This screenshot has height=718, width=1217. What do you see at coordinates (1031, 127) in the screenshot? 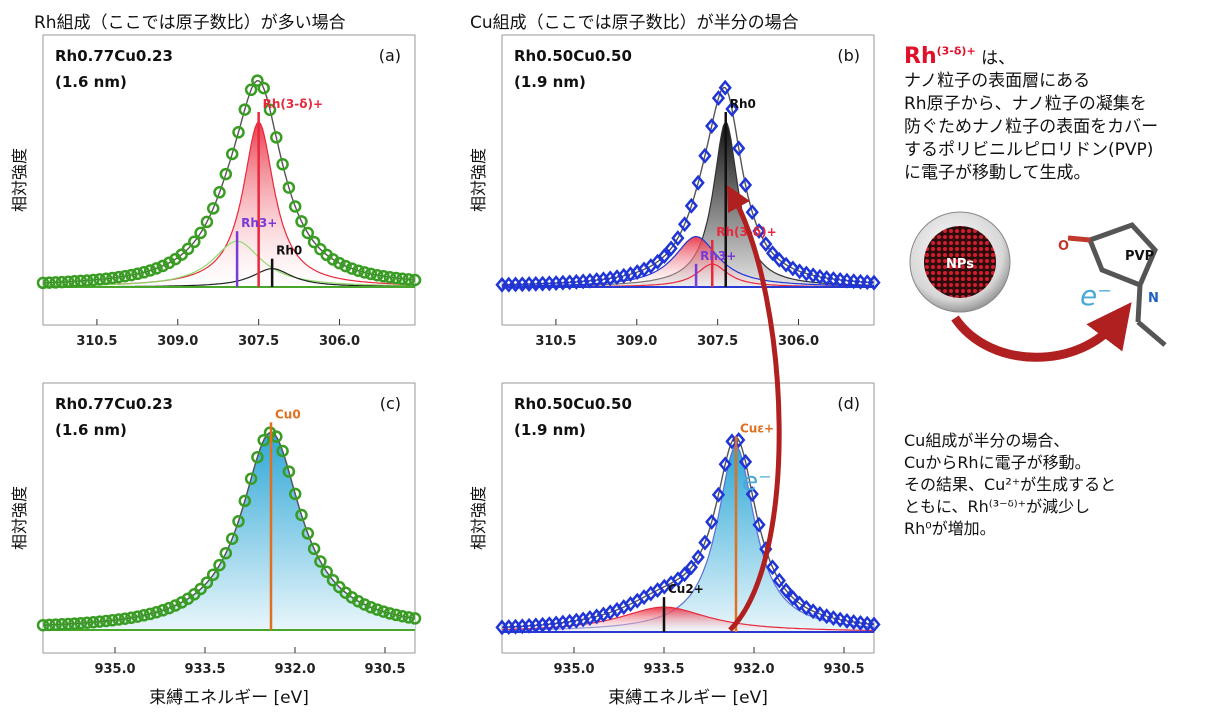
I see `note-1-line-3: 防ぐためナノ粒子の表面をカバー` at bounding box center [1031, 127].